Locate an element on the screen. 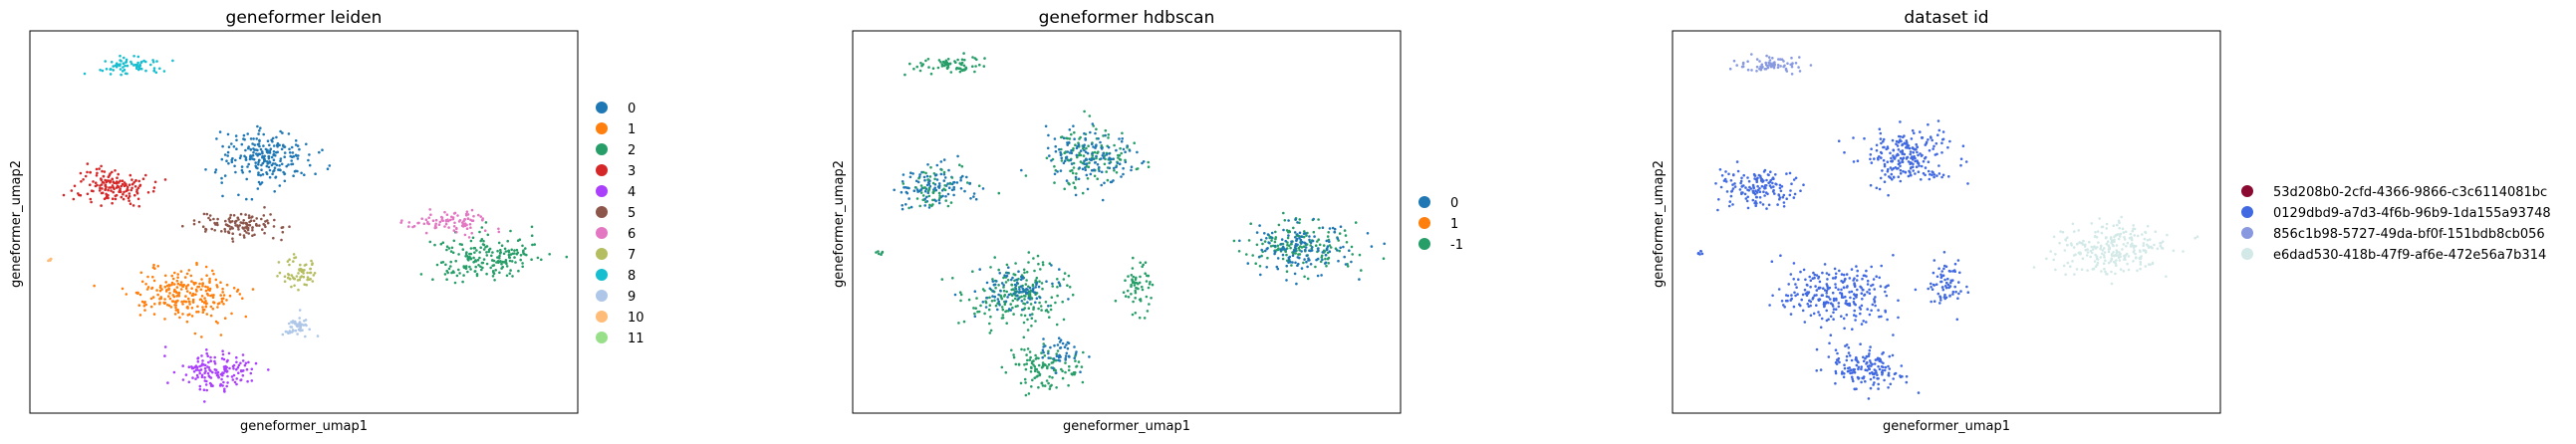 Image resolution: width=2576 pixels, height=444 pixels. legend-label: 9 is located at coordinates (632, 297).